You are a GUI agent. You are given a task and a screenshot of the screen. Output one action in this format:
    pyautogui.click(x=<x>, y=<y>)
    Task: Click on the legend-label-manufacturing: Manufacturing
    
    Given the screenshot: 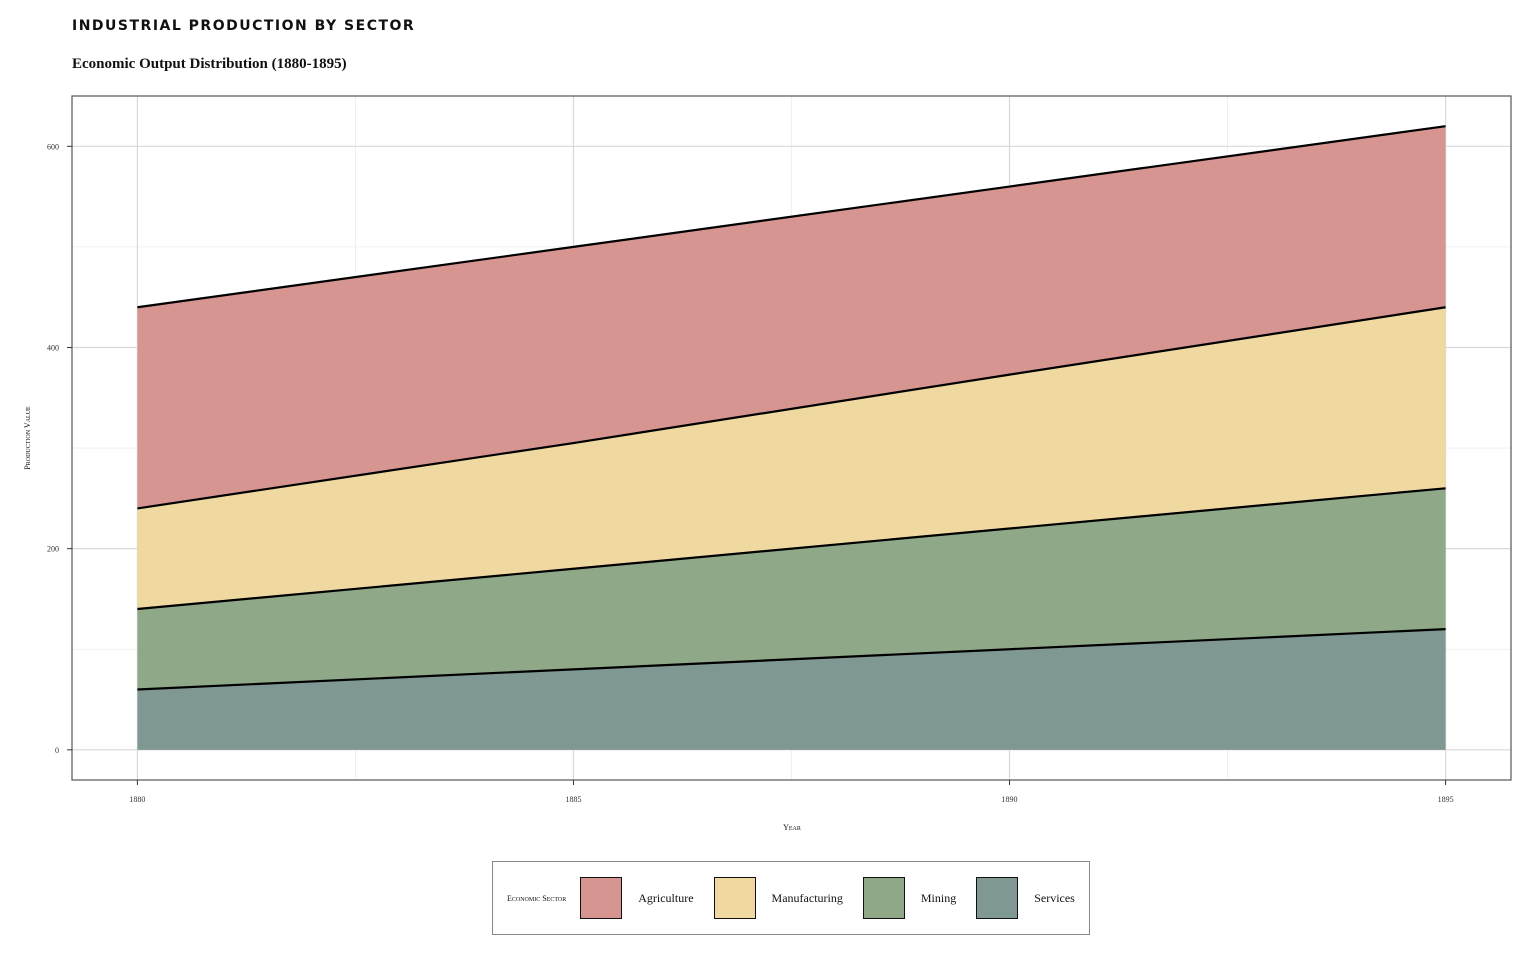 What is the action you would take?
    pyautogui.click(x=807, y=897)
    